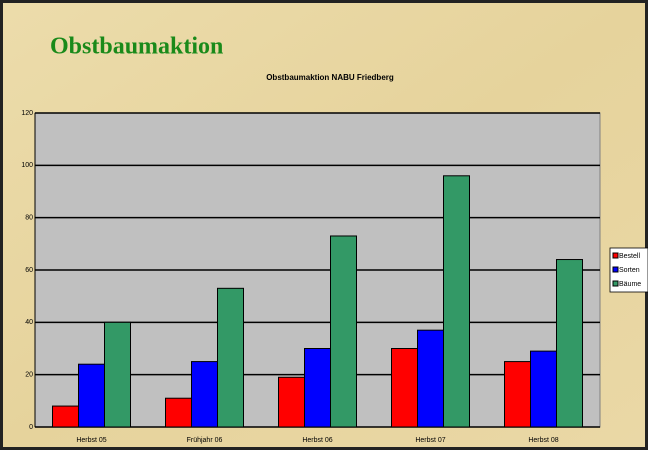 The image size is (648, 450). I want to click on x-tick-label: Herbst 06, so click(317, 440).